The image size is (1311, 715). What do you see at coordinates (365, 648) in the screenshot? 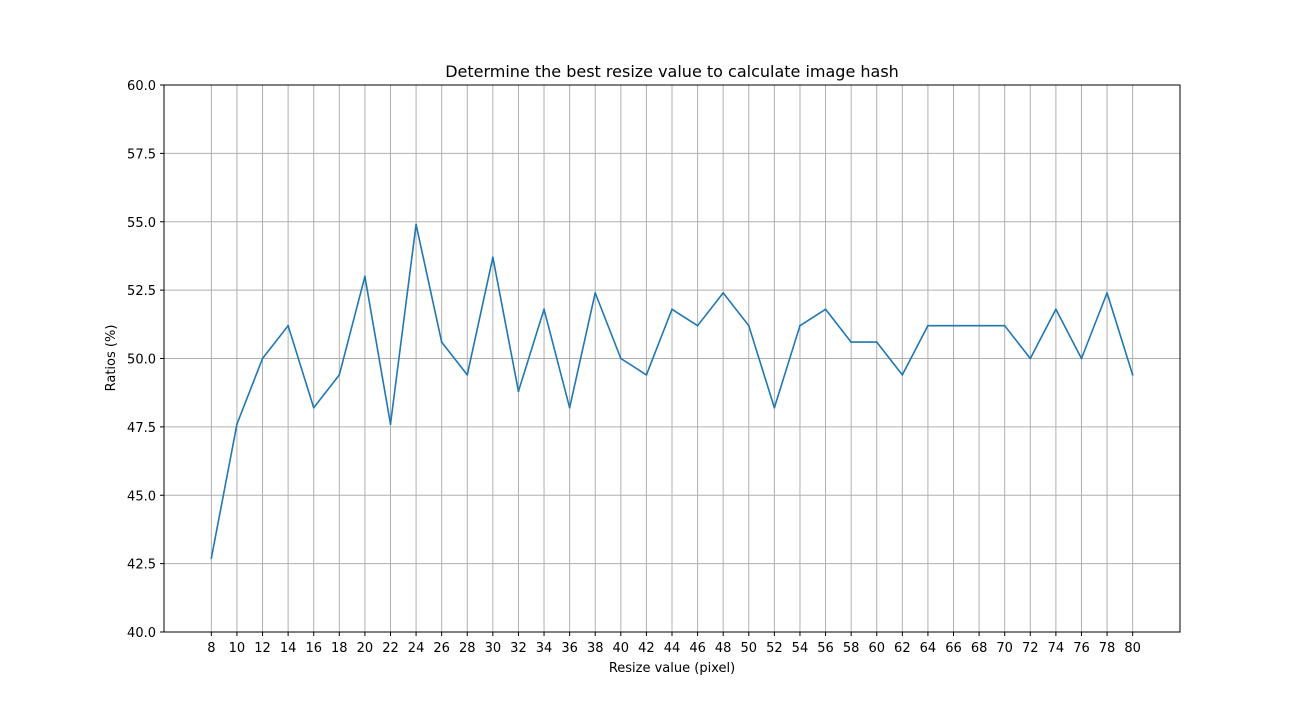
I see `x-tick-label: 20` at bounding box center [365, 648].